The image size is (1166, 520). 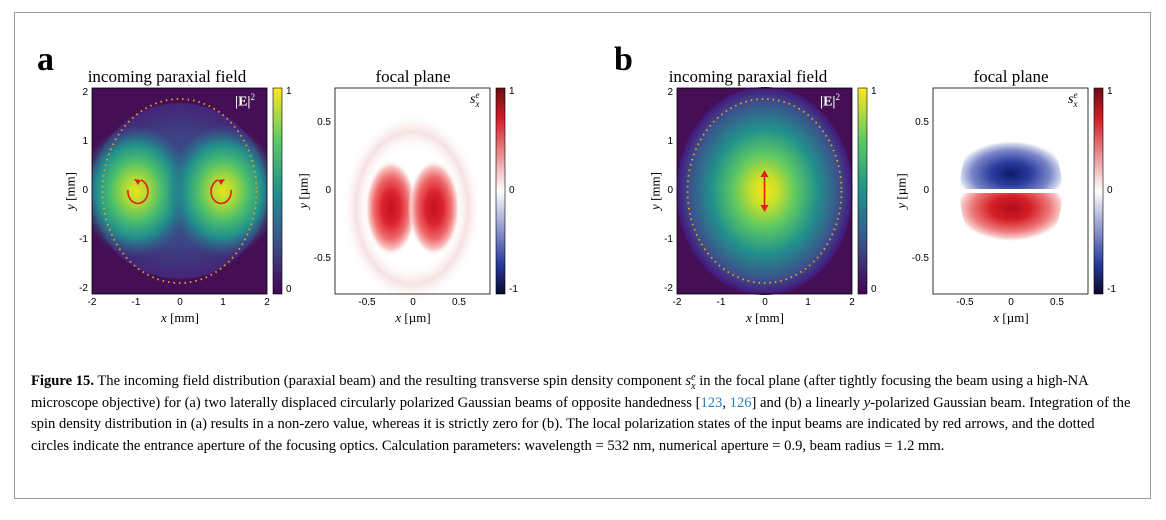 What do you see at coordinates (413, 76) in the screenshot?
I see `plot-title-a2: focal plane` at bounding box center [413, 76].